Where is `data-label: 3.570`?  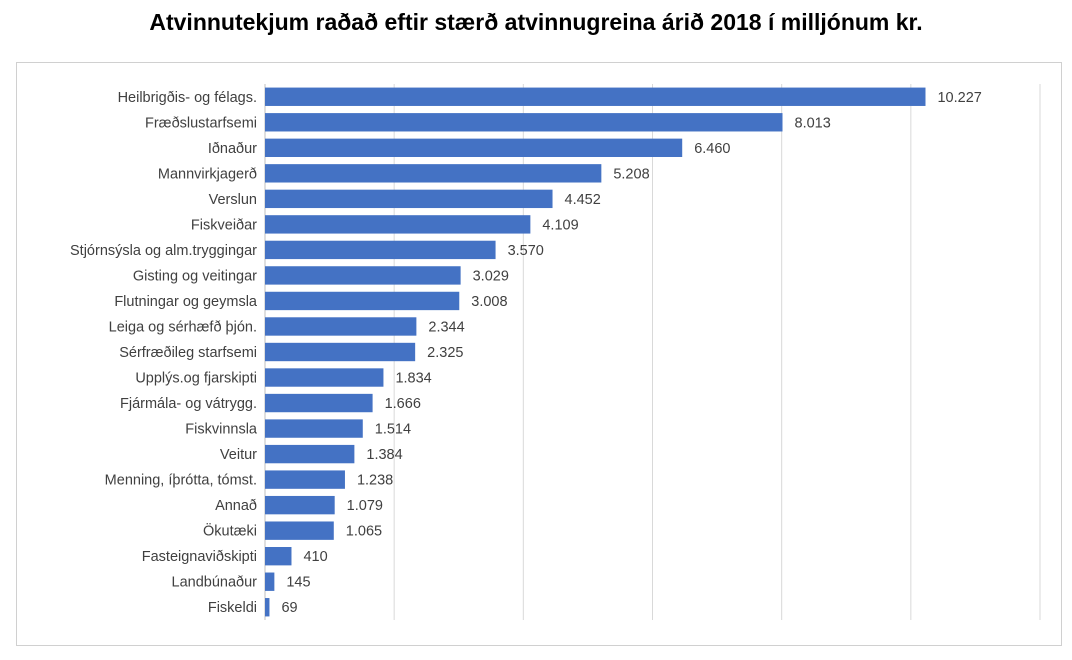
data-label: 3.570 is located at coordinates (526, 251).